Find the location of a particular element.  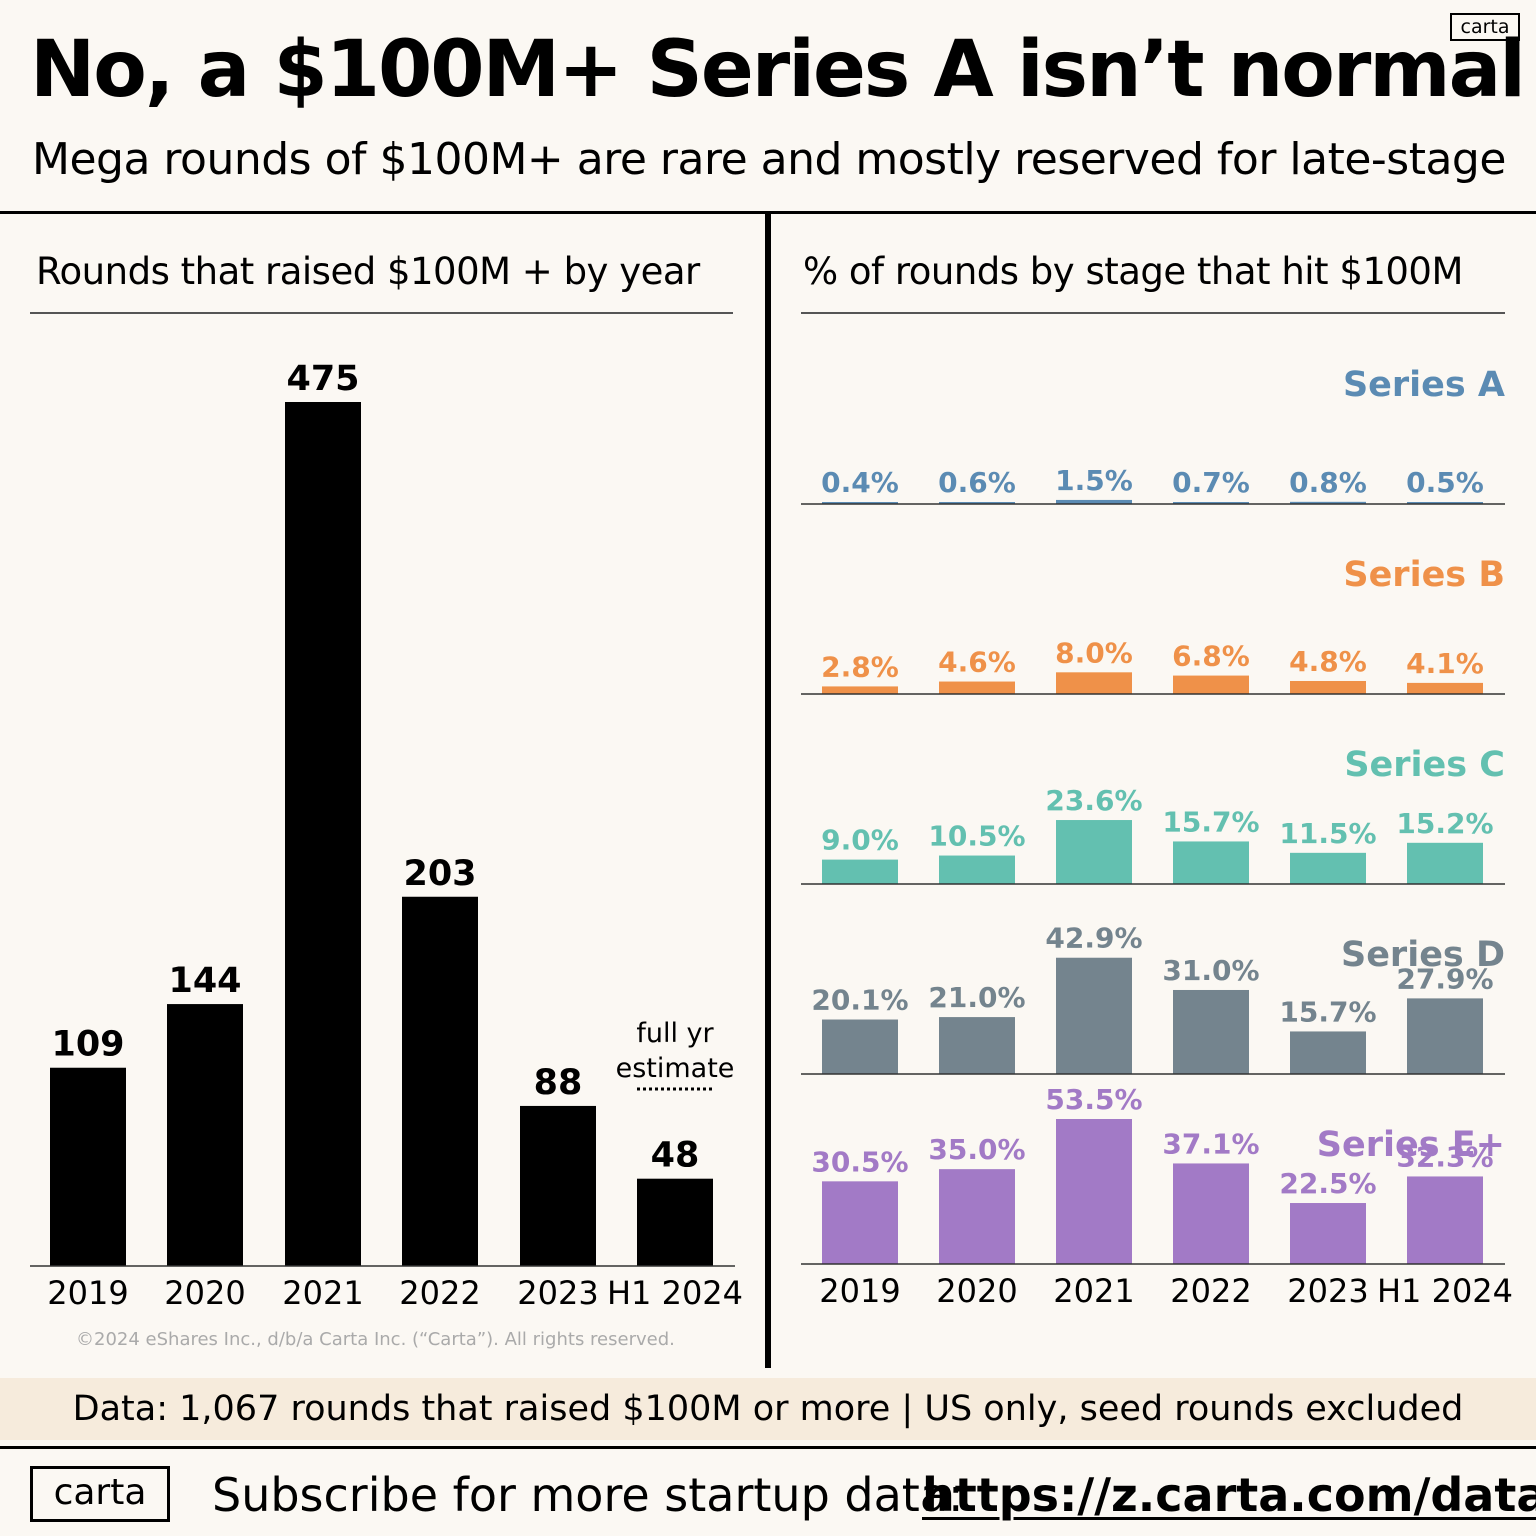

subscribe-link: https://z.carta.com/data is located at coordinates (1229, 1495).